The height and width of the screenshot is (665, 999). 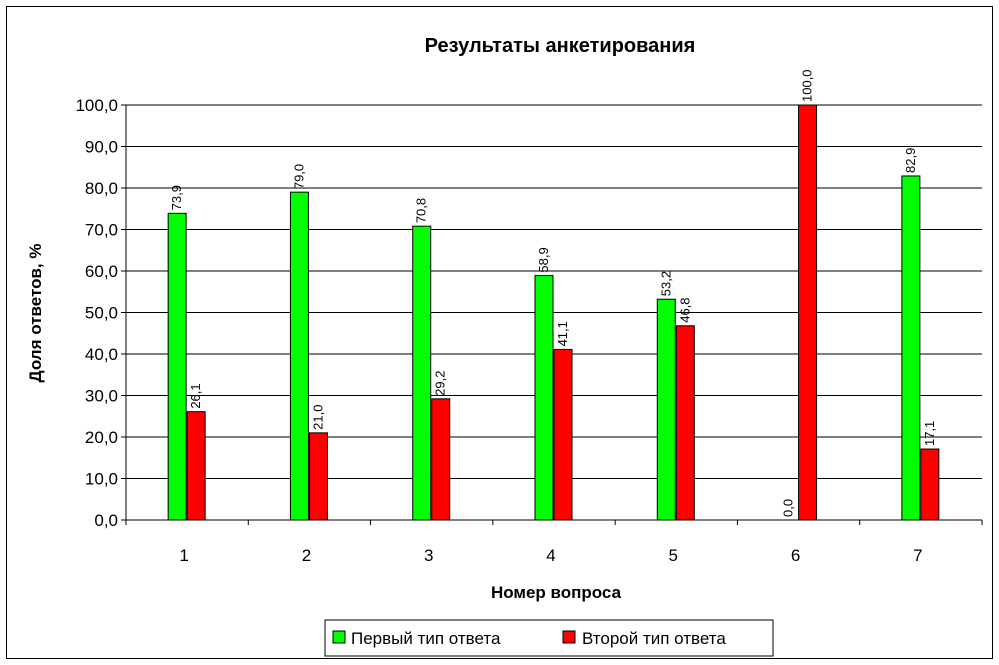 What do you see at coordinates (563, 434) in the screenshot?
I see `bar-second-q4` at bounding box center [563, 434].